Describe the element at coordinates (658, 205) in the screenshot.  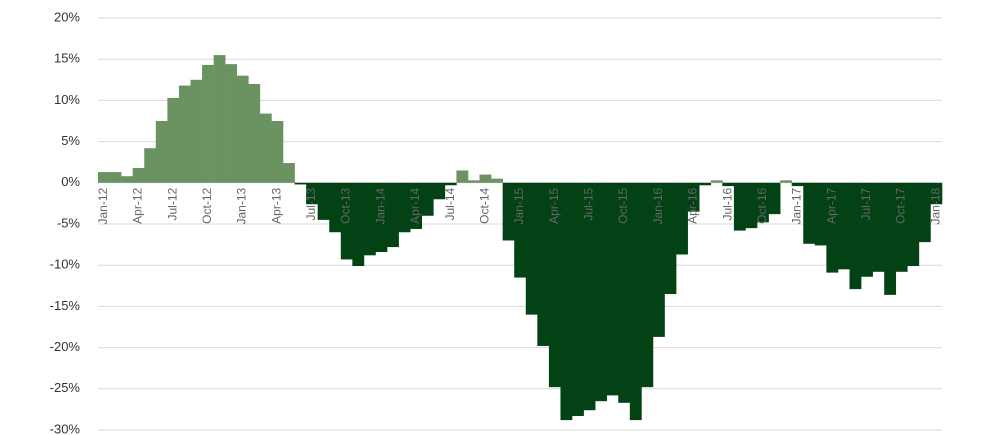
I see `x-tick-label: Jan-16` at that location.